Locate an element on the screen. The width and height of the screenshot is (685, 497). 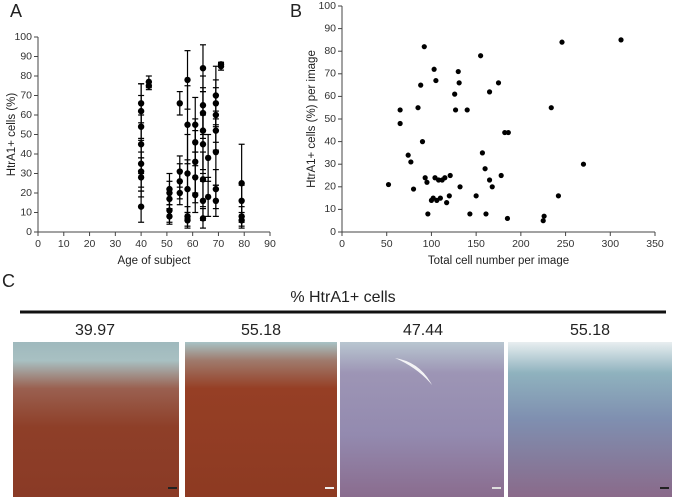
x-tick-label: 30 is located at coordinates (115, 244).